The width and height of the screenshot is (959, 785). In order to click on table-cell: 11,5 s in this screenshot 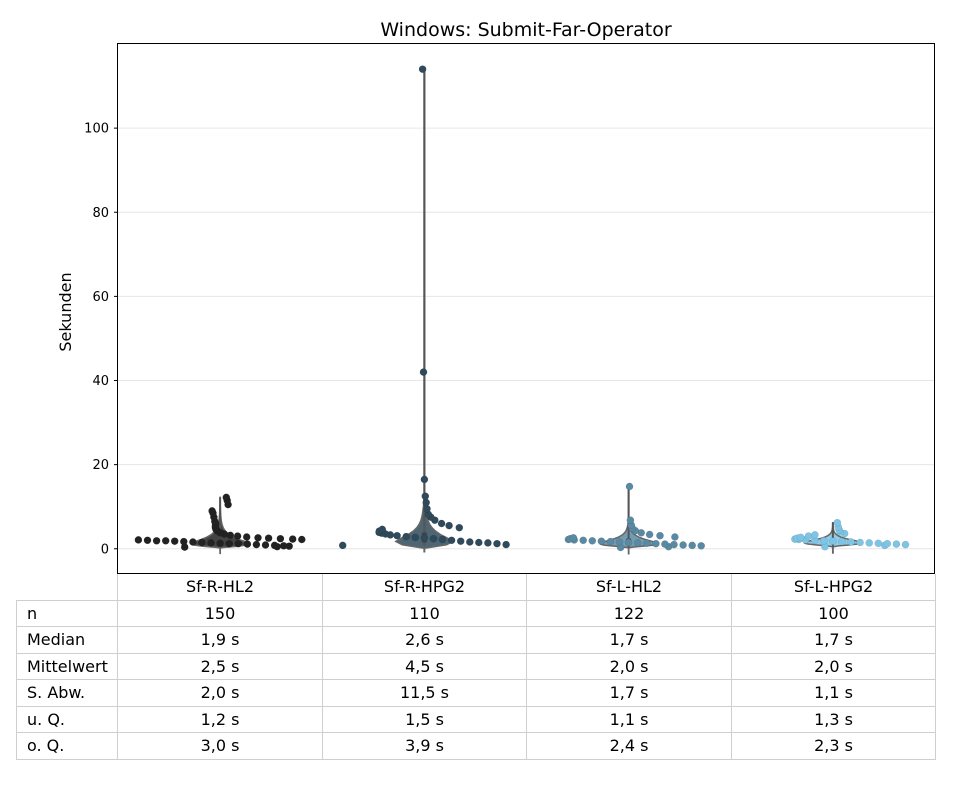, I will do `click(424, 693)`.